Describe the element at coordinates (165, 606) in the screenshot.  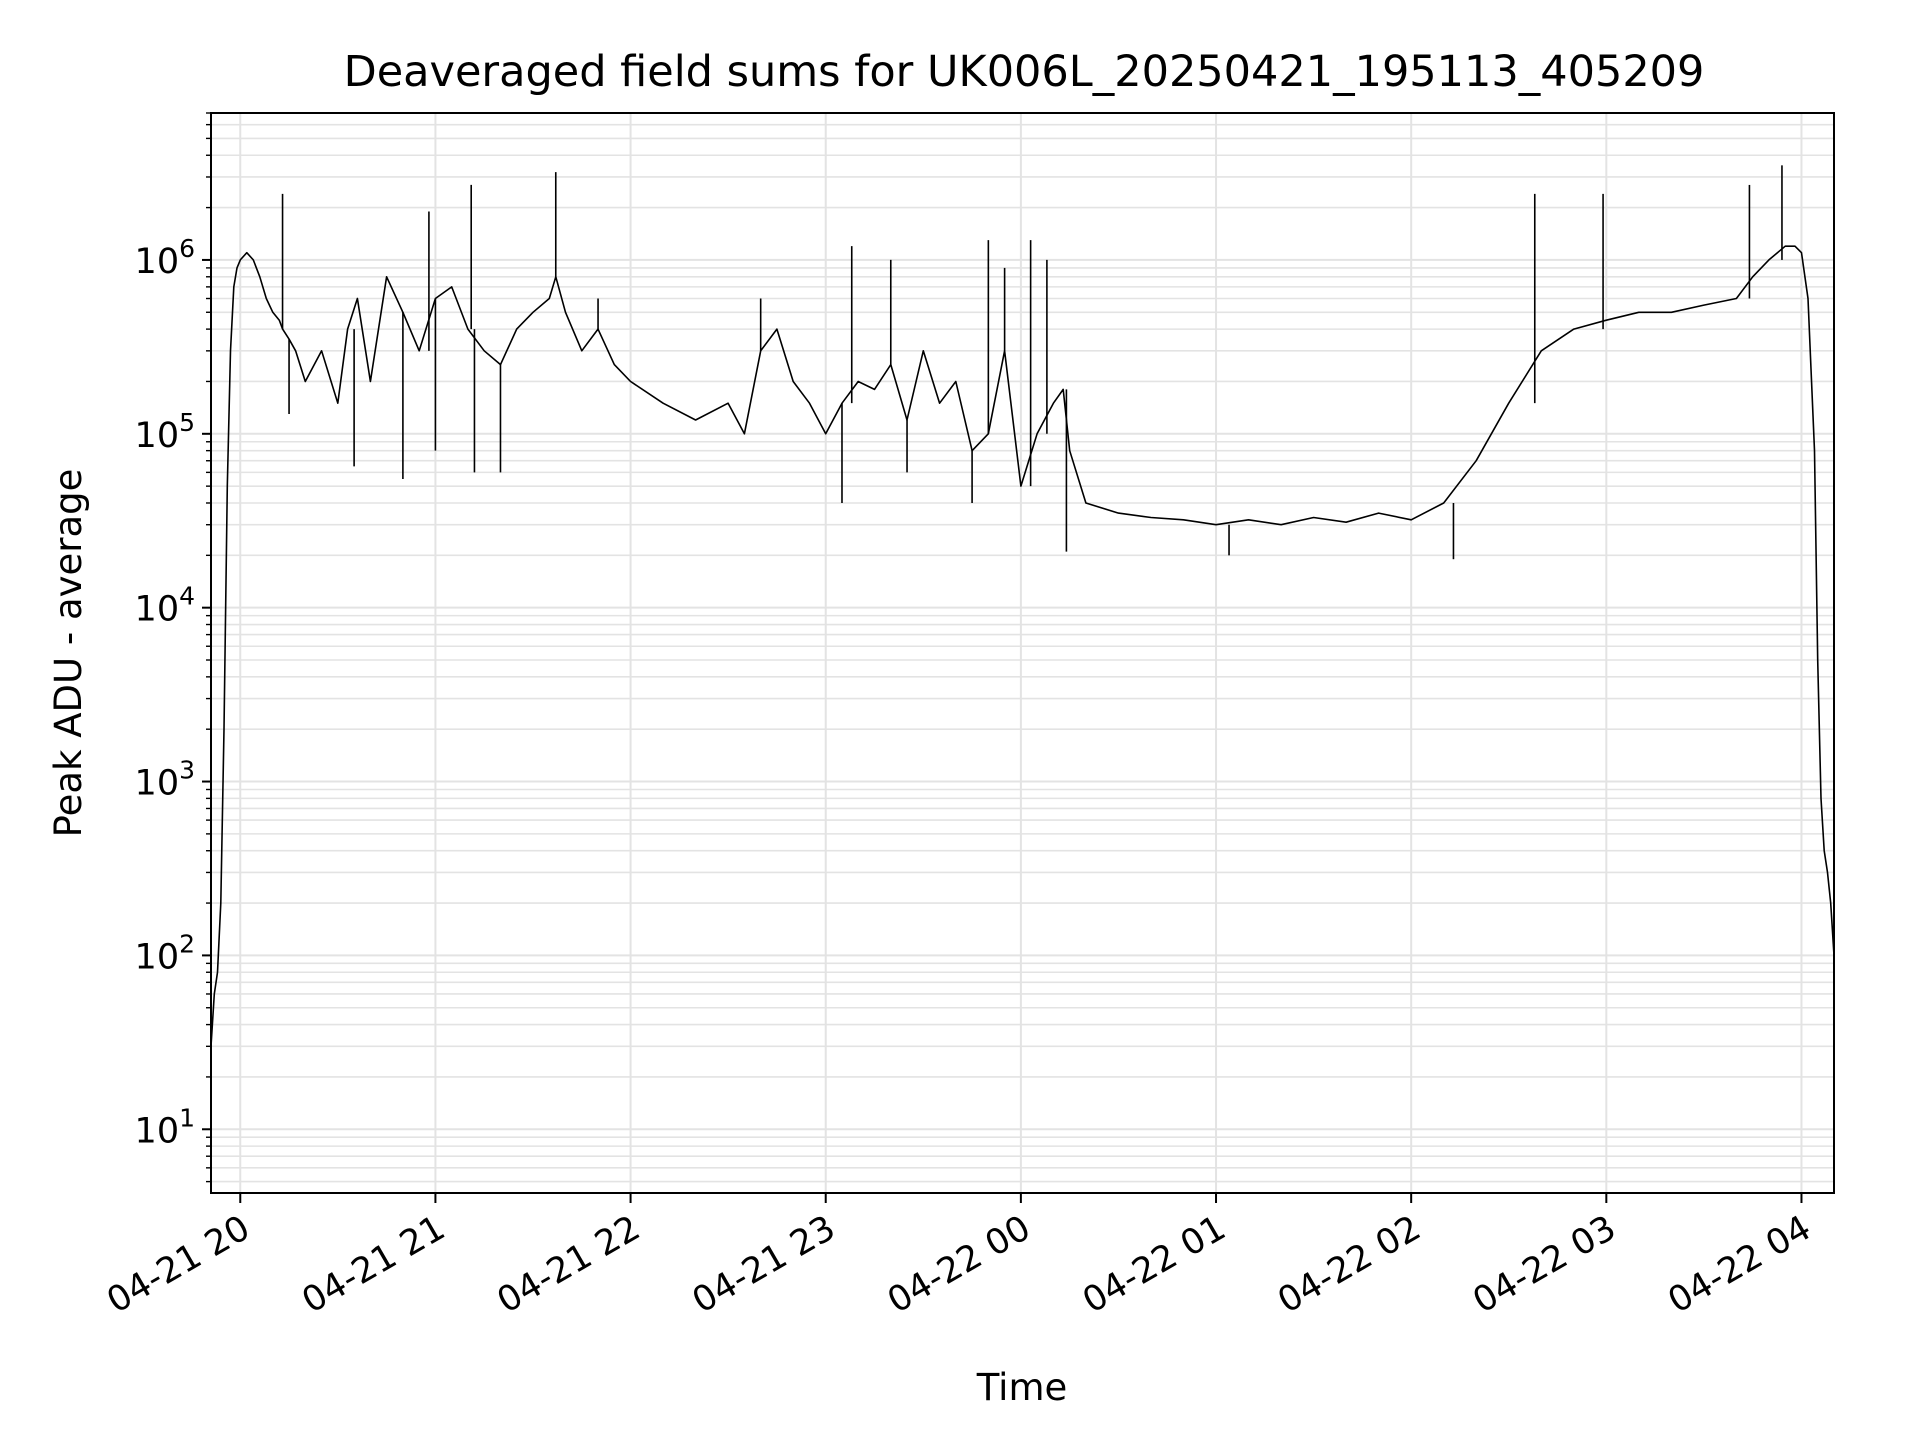
I see `y-tick-label: 10⁴` at that location.